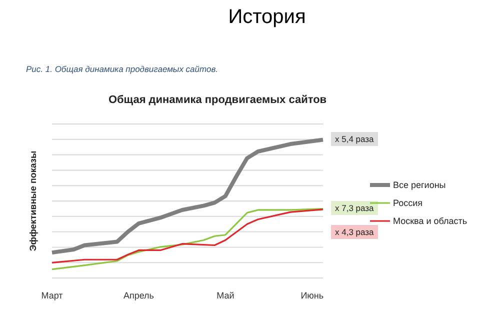 This screenshot has width=494, height=334. What do you see at coordinates (225, 295) in the screenshot?
I see `x-tick-label: Май` at bounding box center [225, 295].